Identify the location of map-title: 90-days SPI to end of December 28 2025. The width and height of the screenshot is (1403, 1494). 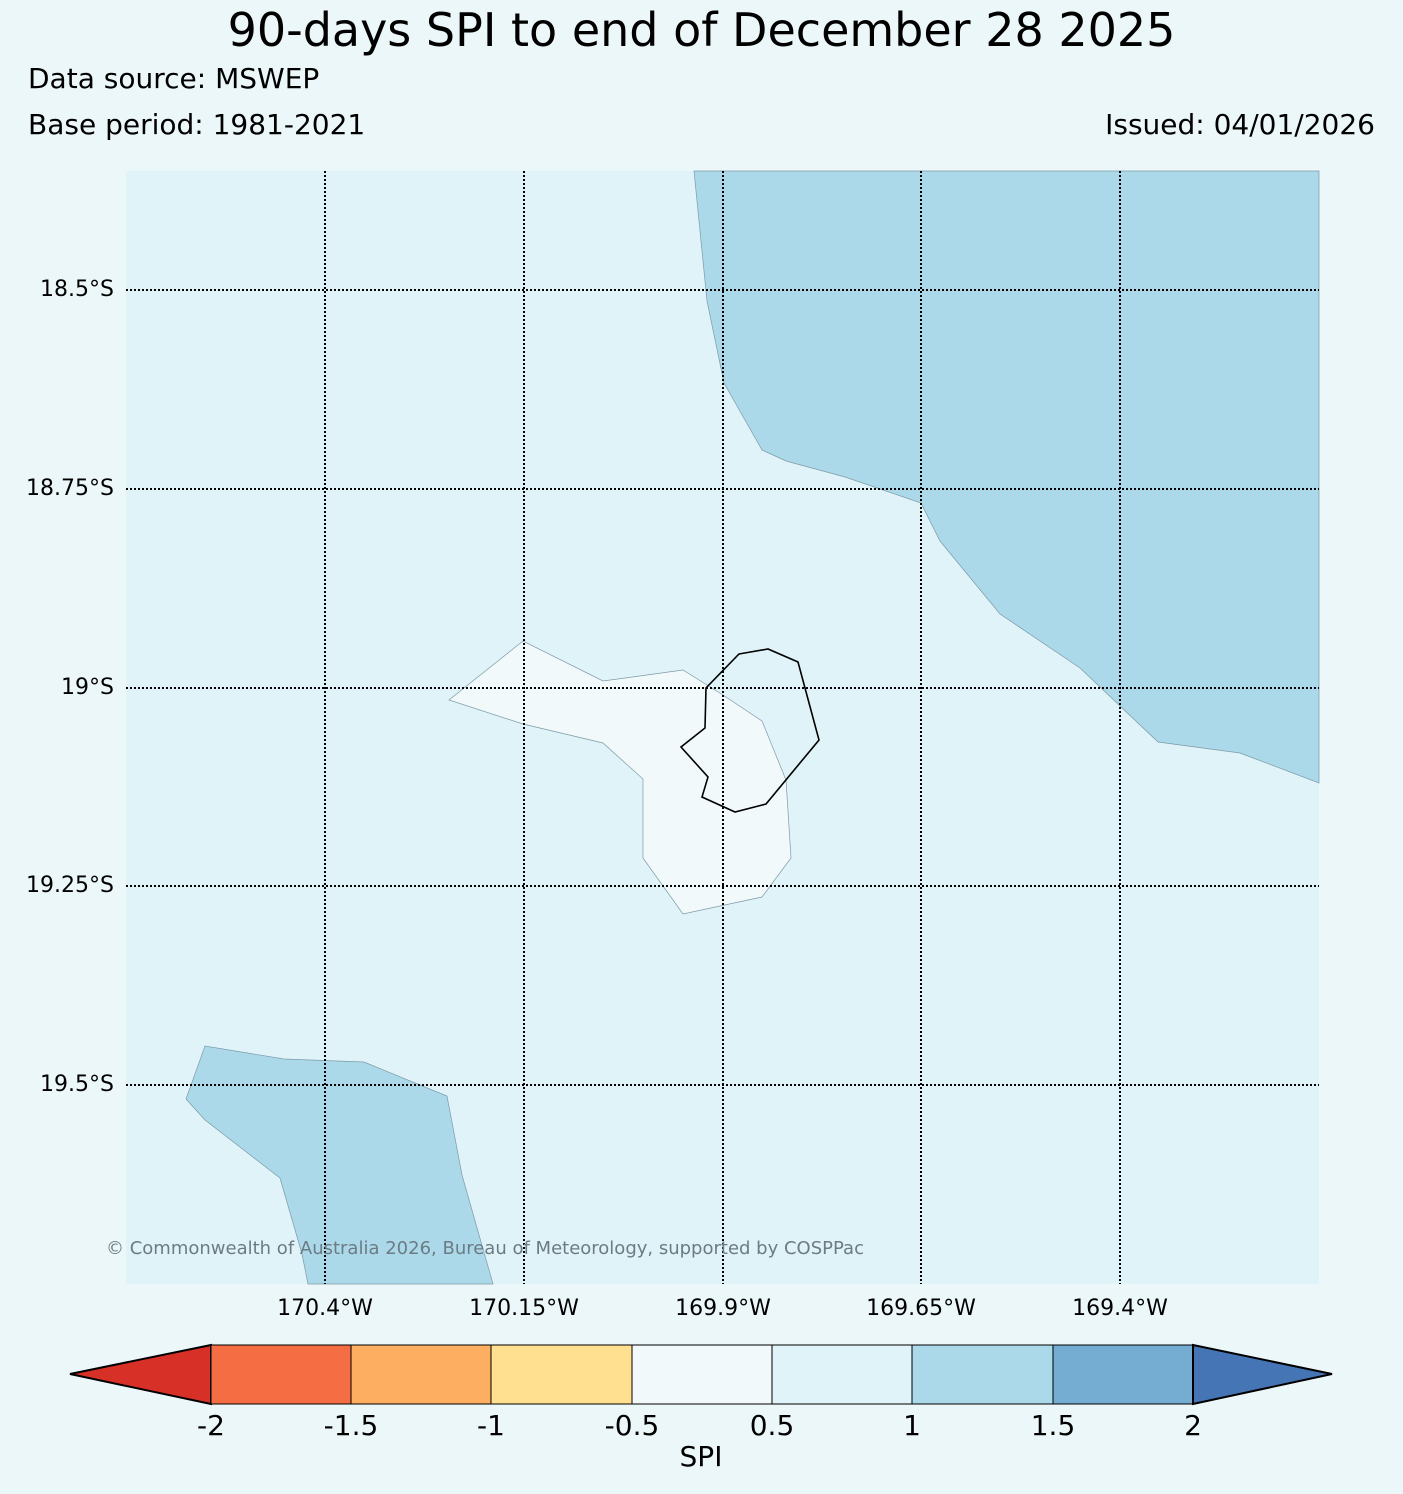
(701, 30).